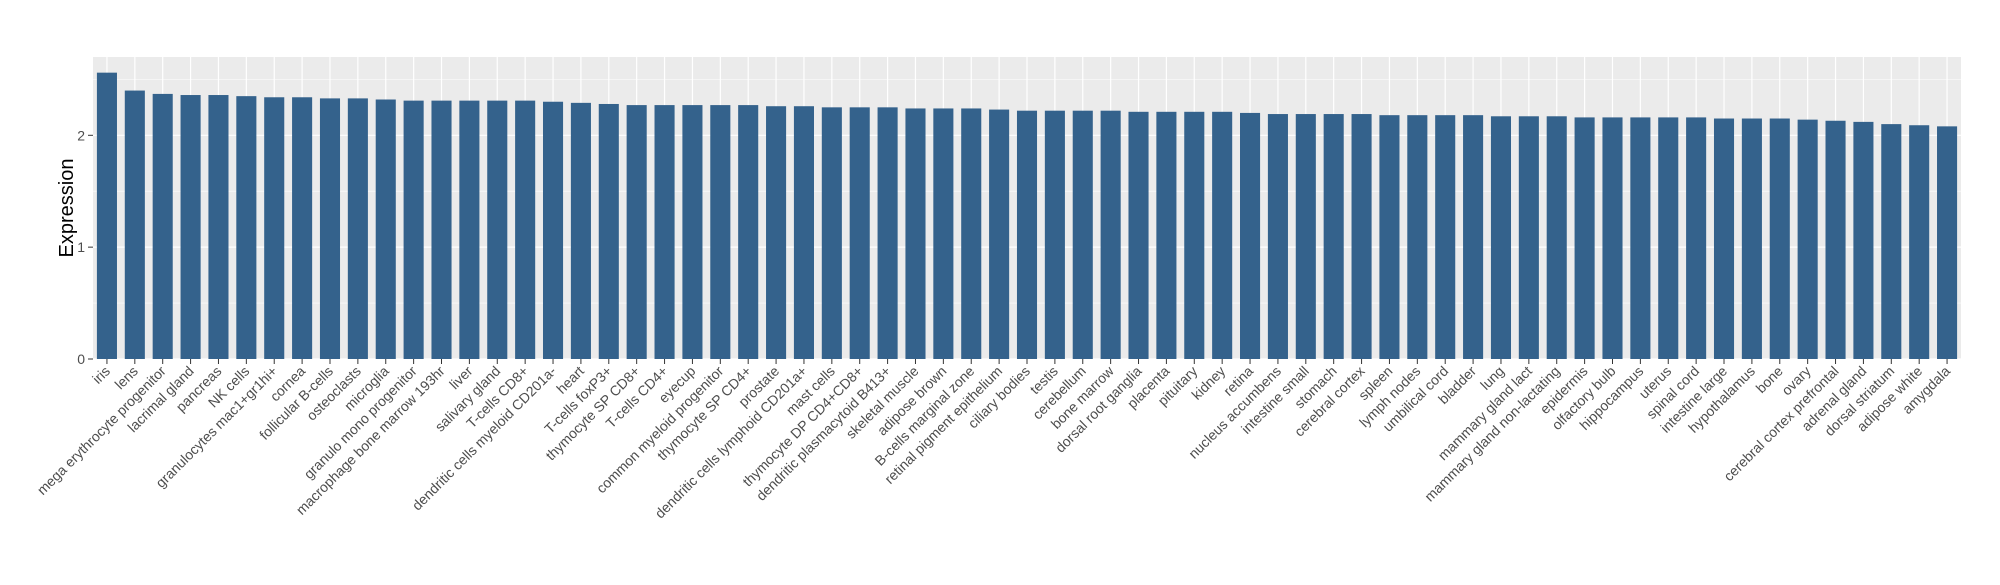 The image size is (2000, 585). I want to click on y-tick-label: 1, so click(81, 247).